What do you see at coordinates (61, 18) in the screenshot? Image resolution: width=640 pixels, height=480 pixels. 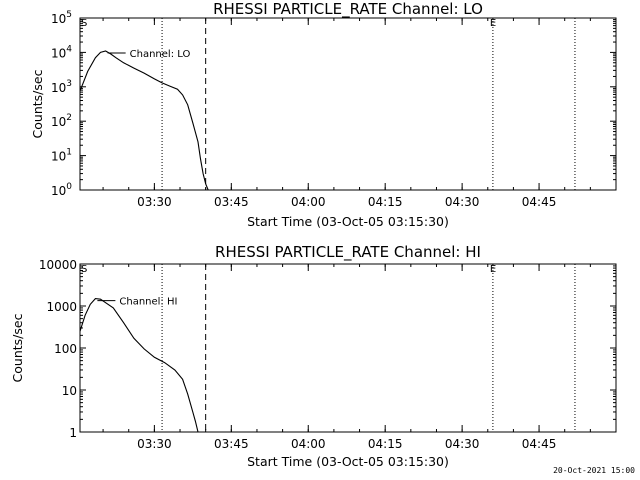 I see `y-tick-label: 10⁵` at bounding box center [61, 18].